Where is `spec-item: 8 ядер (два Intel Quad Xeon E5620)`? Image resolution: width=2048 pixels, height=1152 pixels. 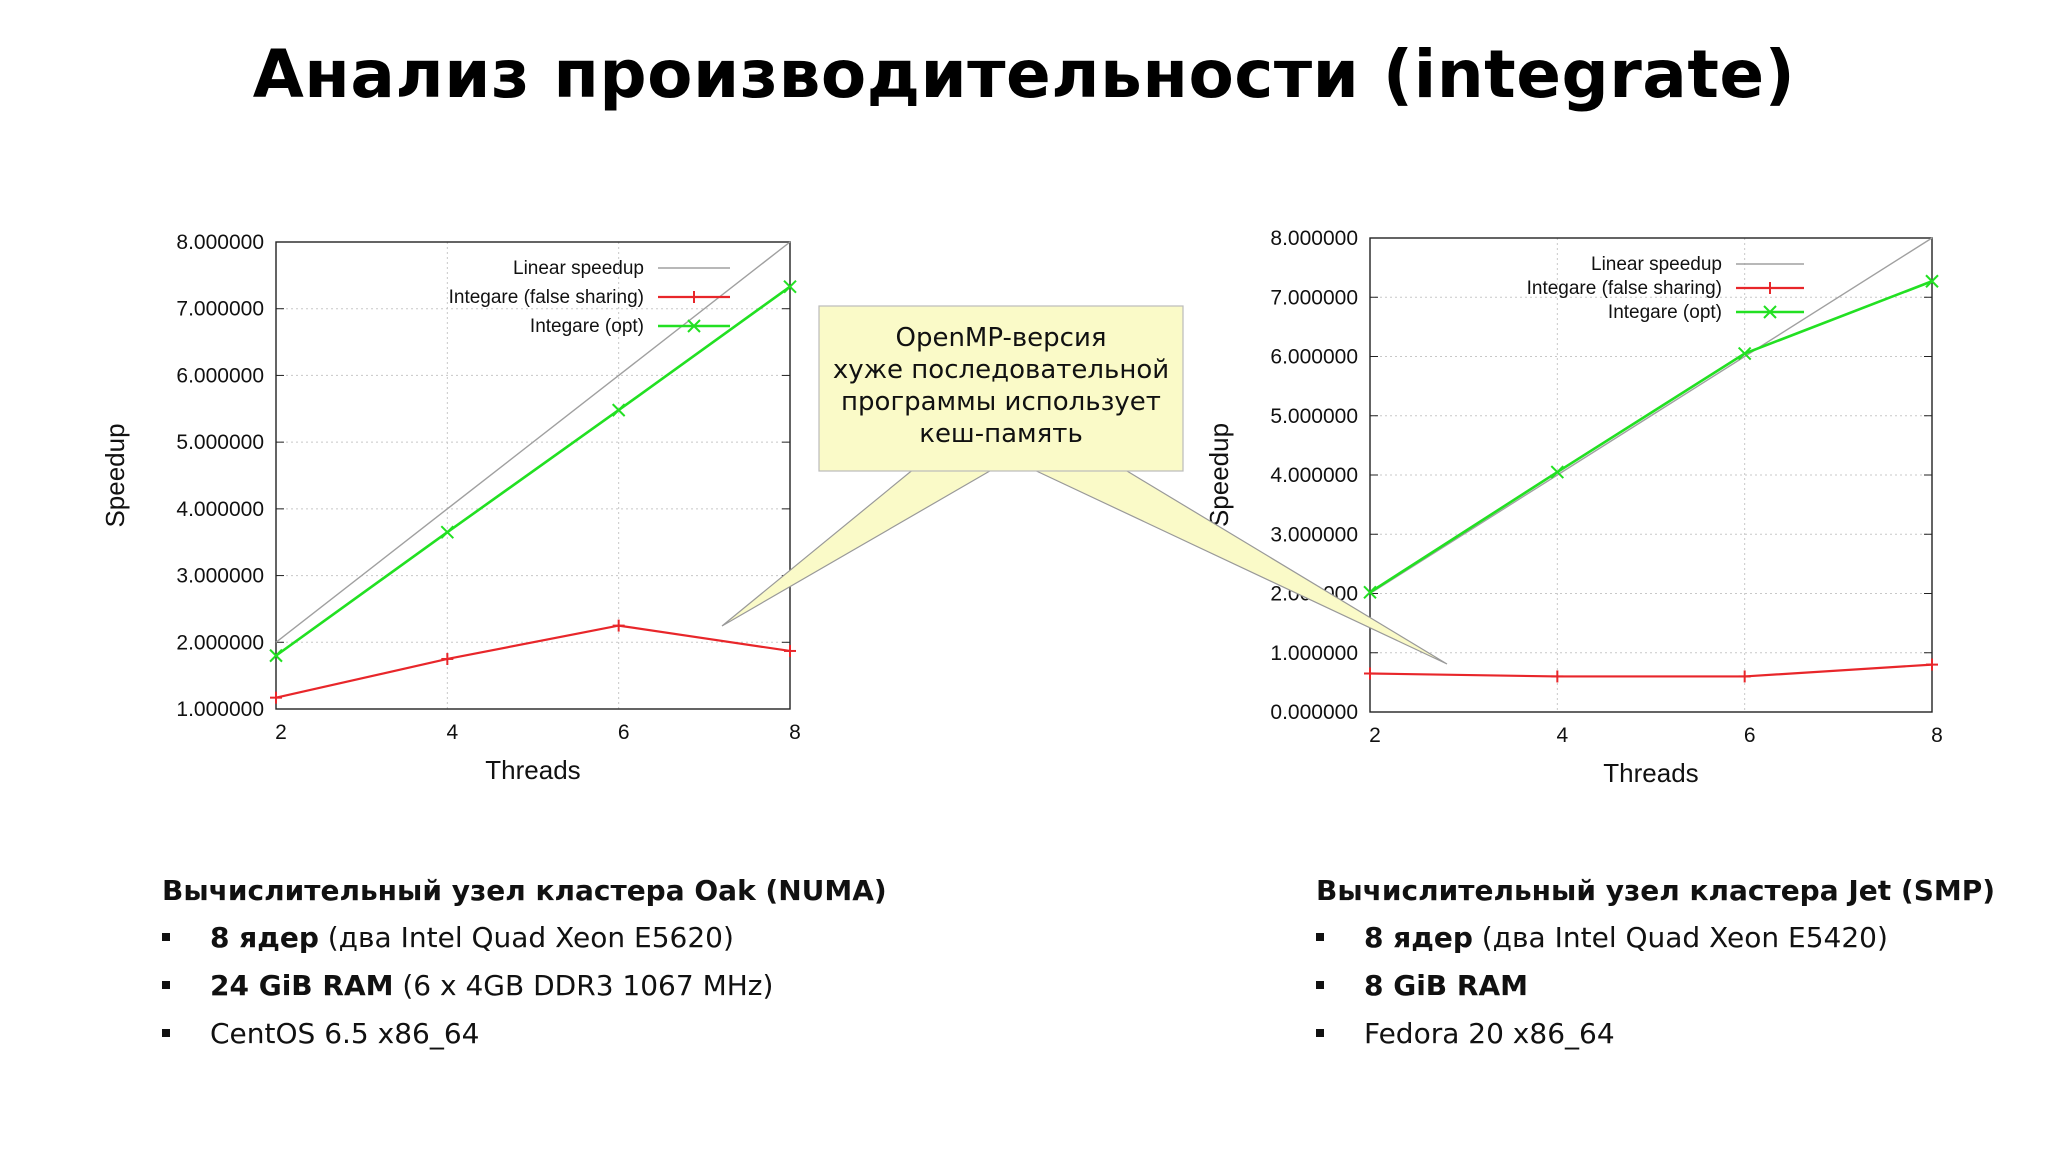 spec-item: 8 ядер (два Intel Quad Xeon E5620) is located at coordinates (524, 939).